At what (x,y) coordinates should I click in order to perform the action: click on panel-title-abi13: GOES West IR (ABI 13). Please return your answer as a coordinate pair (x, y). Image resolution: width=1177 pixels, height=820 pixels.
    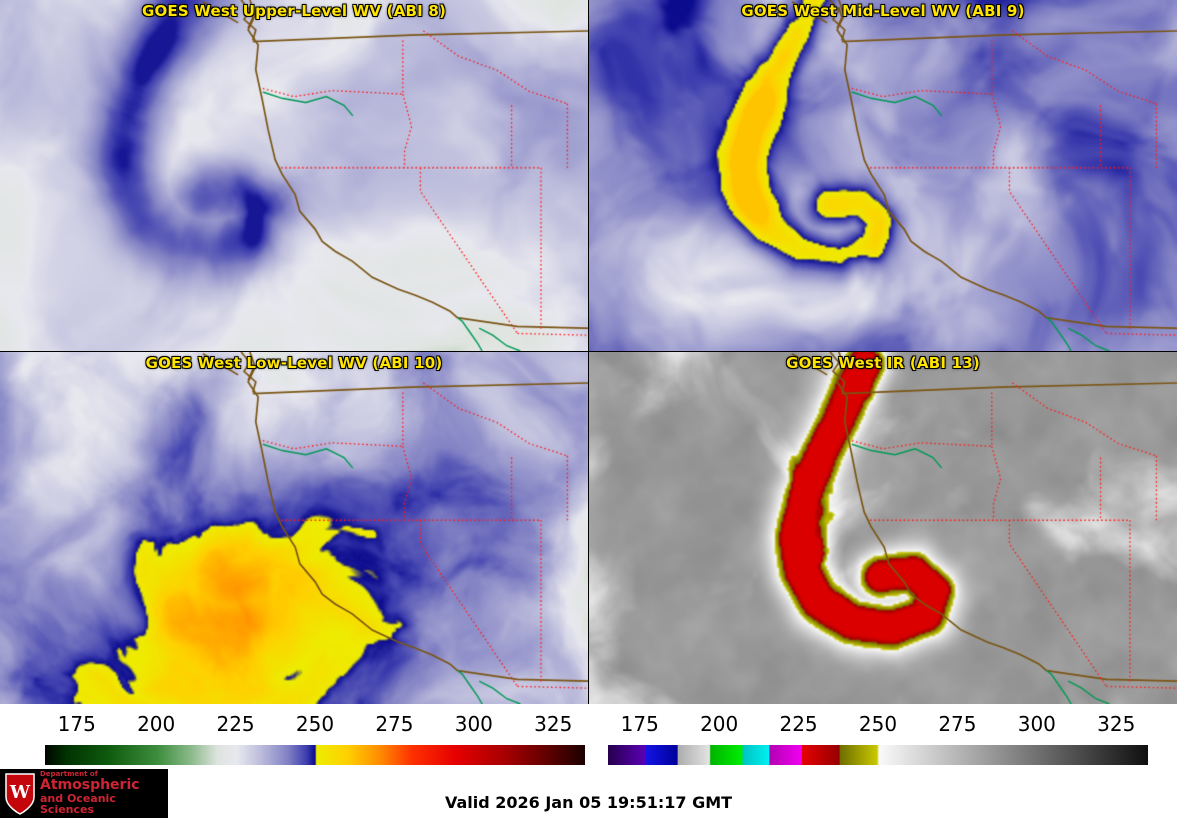
    Looking at the image, I should click on (883, 363).